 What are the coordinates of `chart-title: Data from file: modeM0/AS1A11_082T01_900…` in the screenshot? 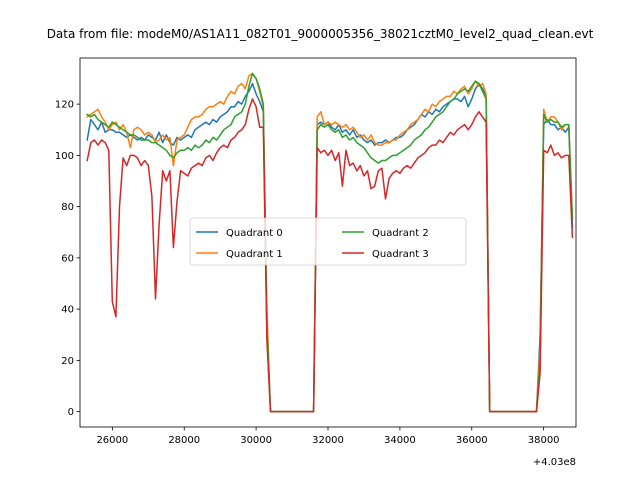 It's located at (320, 34).